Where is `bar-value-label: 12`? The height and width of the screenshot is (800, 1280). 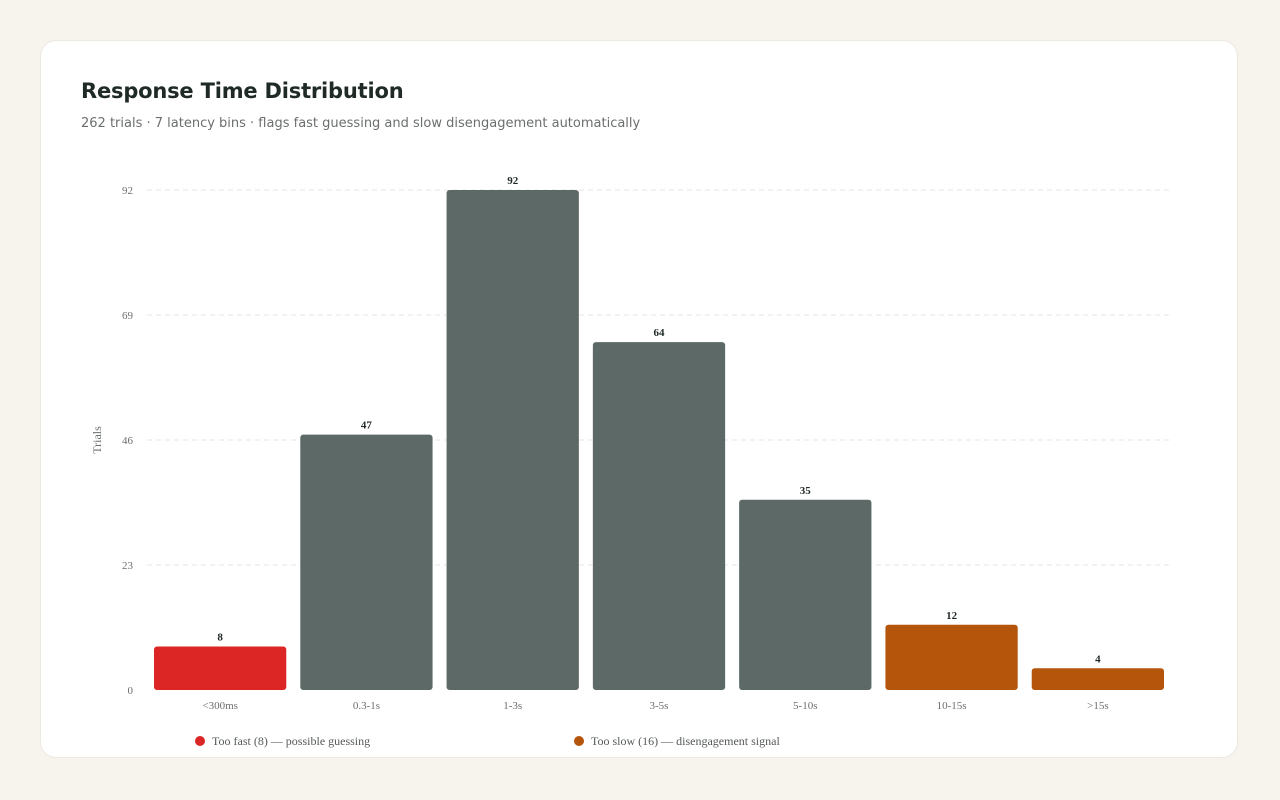
bar-value-label: 12 is located at coordinates (952, 616).